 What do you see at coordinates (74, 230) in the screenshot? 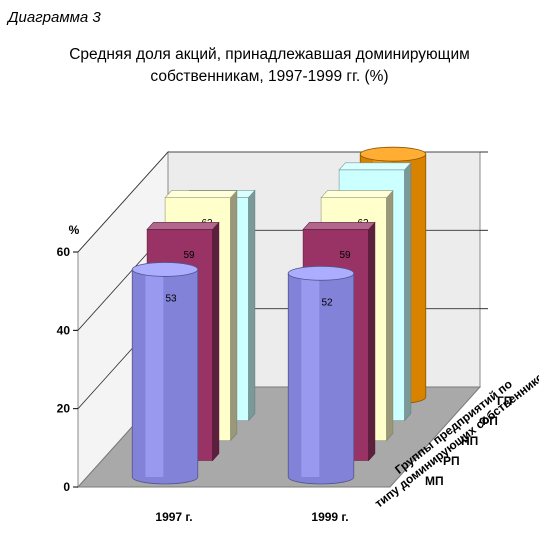
I see `y-axis-label: %` at bounding box center [74, 230].